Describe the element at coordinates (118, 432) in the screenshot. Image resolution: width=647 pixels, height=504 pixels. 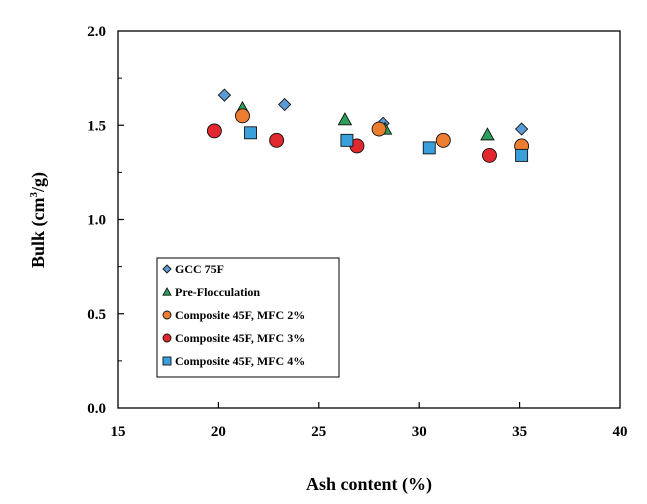
I see `x-tick-label: 15` at that location.